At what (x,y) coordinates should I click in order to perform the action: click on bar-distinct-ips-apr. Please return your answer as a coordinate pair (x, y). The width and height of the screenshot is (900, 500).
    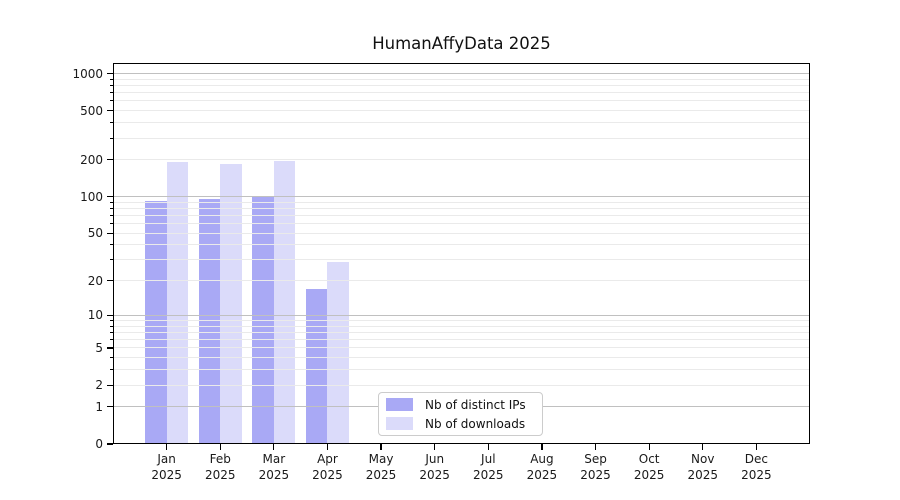
    Looking at the image, I should click on (317, 366).